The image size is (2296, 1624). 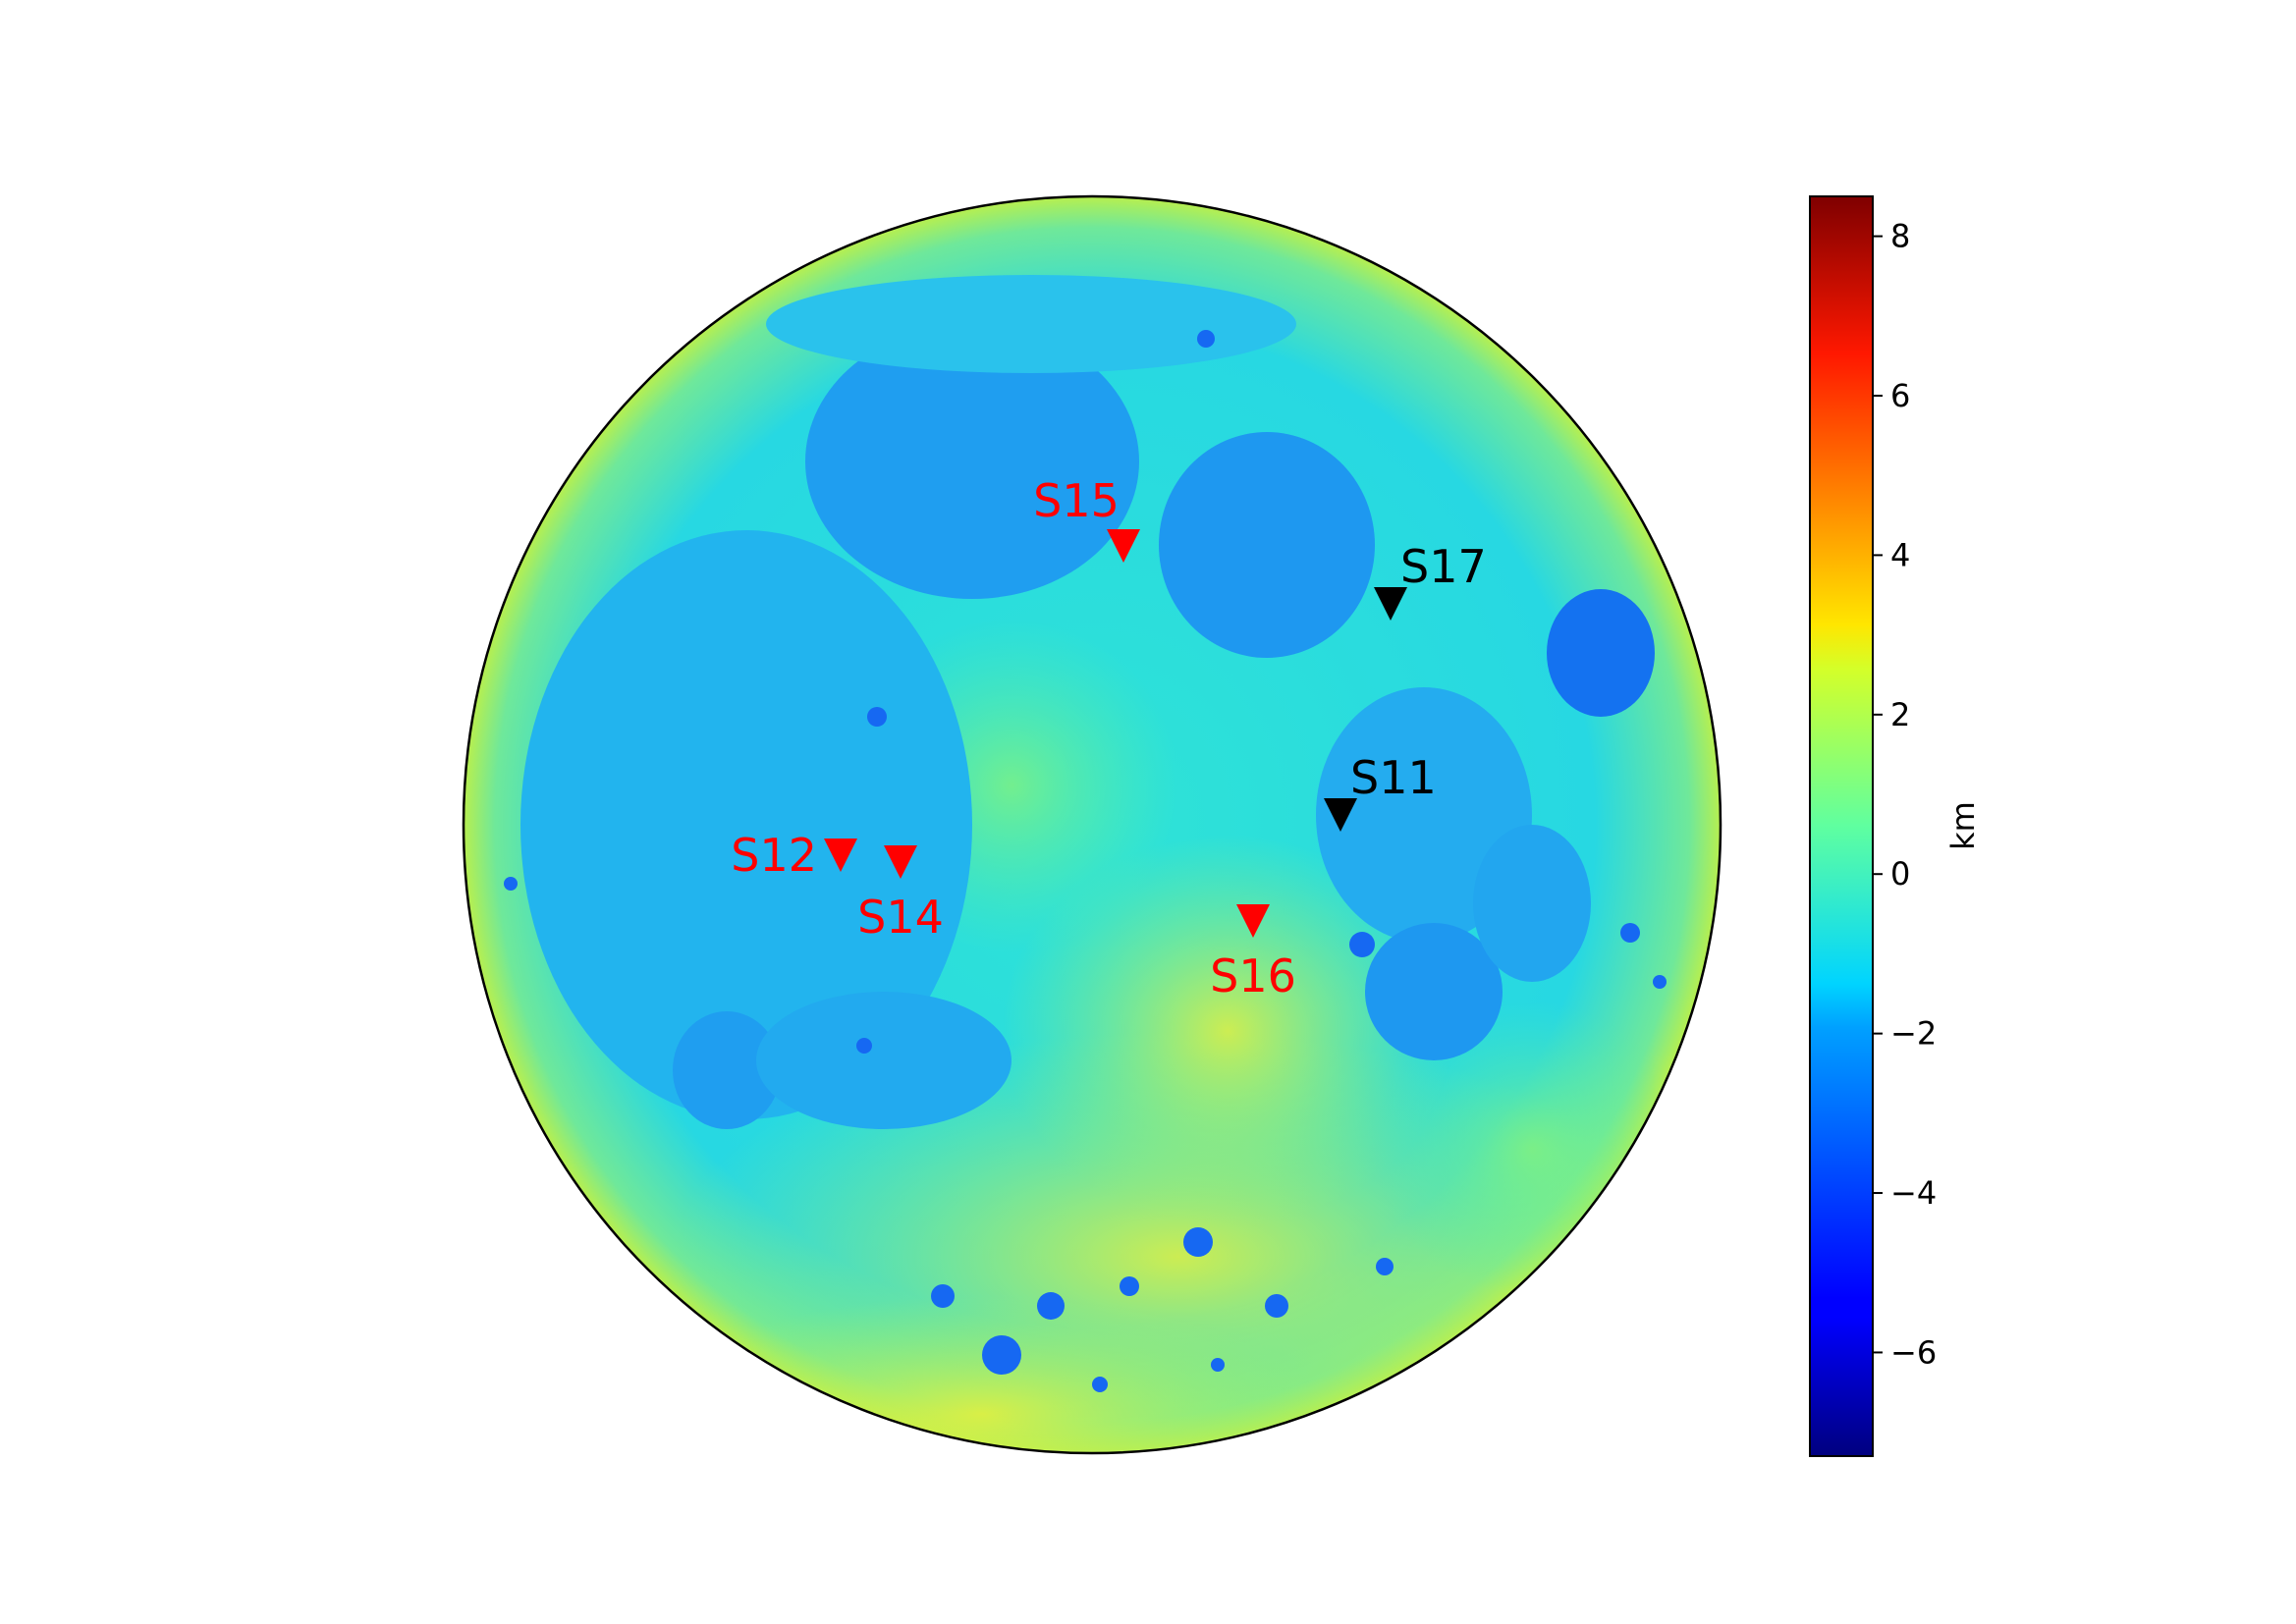 What do you see at coordinates (1031, 324) in the screenshot?
I see `mare-frigoris` at bounding box center [1031, 324].